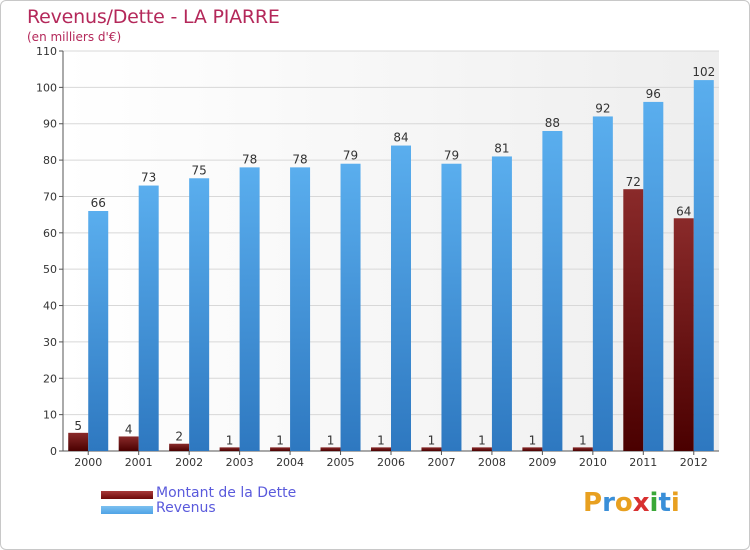  What do you see at coordinates (50, 233) in the screenshot?
I see `y-tick-label: 60` at bounding box center [50, 233].